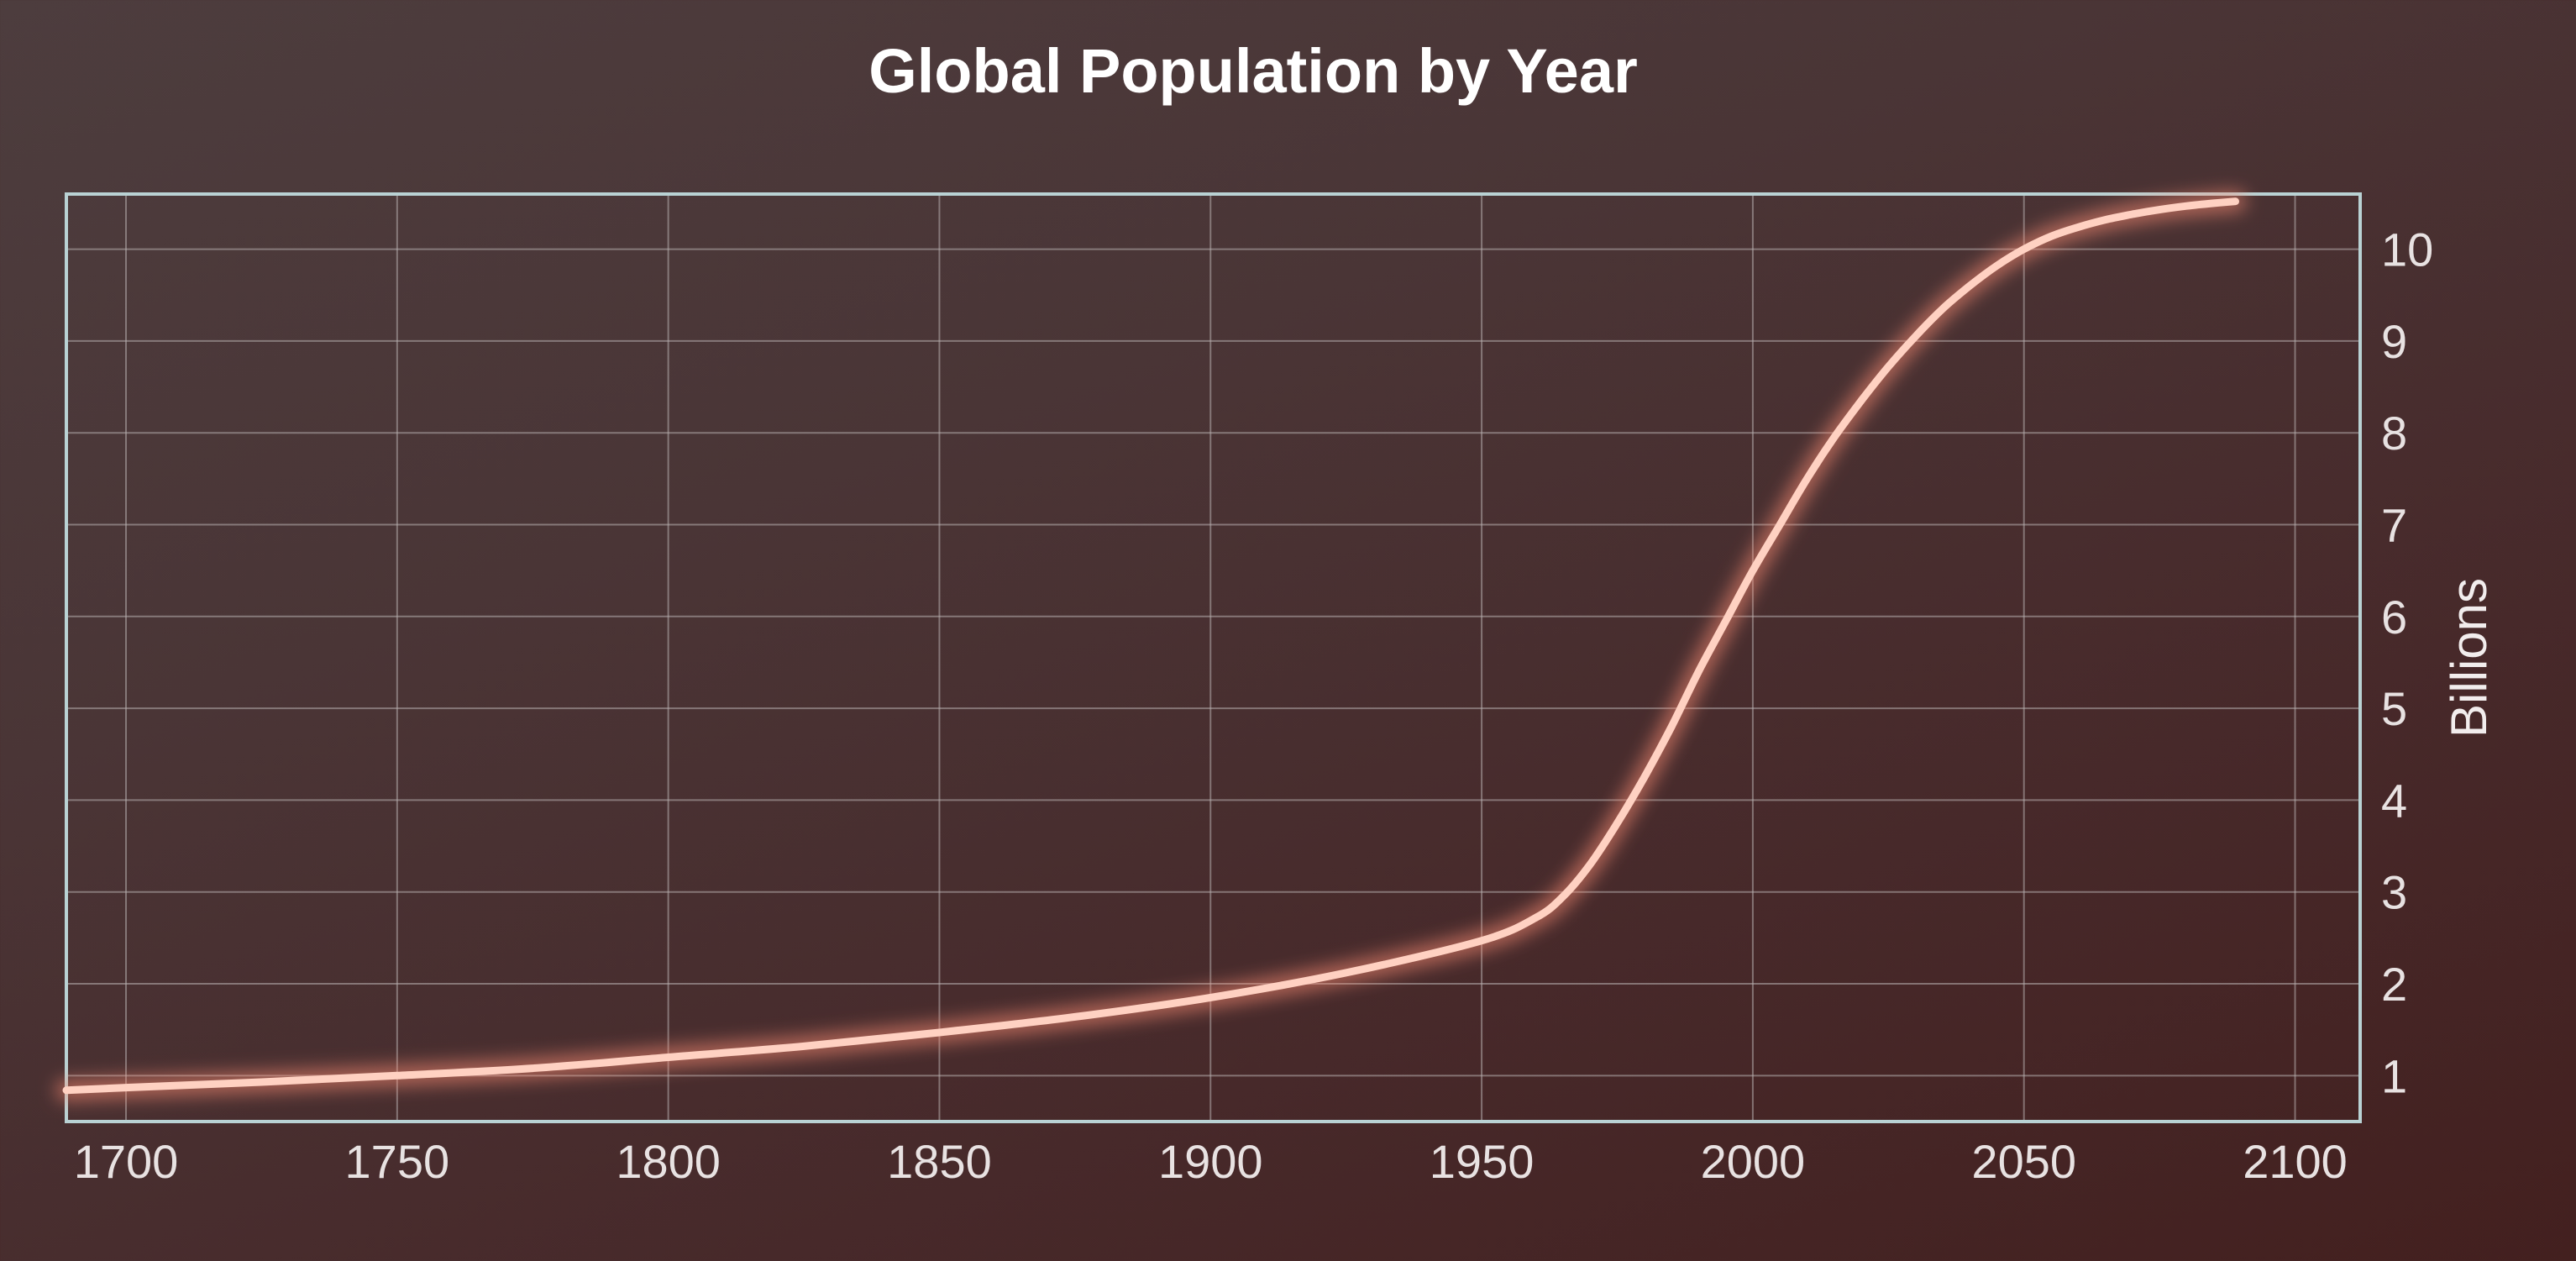  I want to click on y-tick-label-6: 6, so click(2394, 617).